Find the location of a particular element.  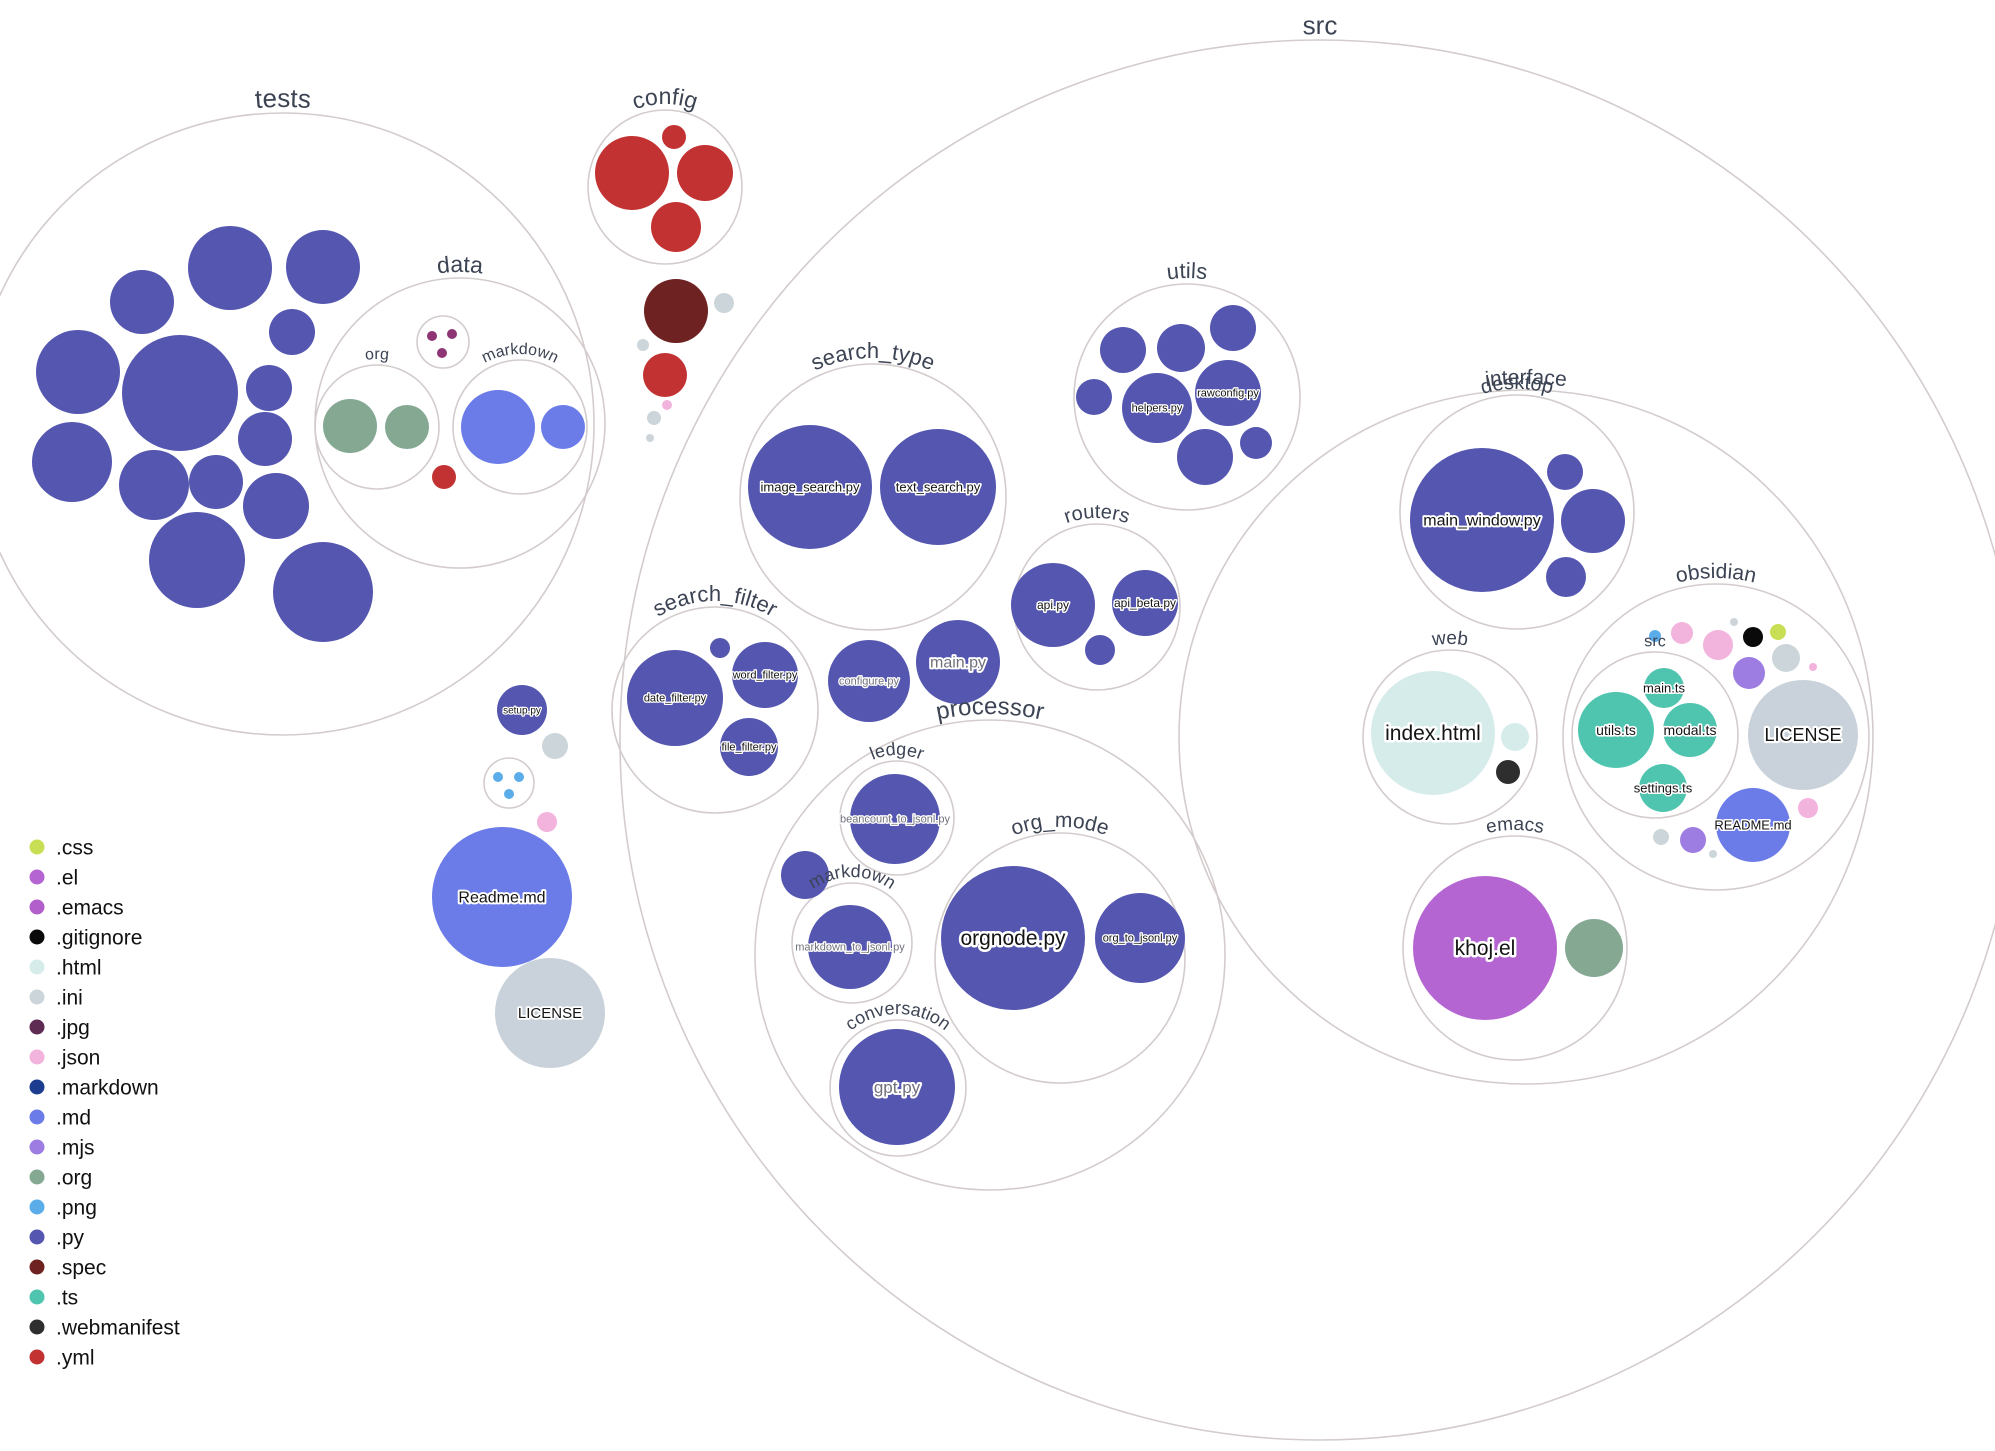

file-circle-Readme.md is located at coordinates (502, 897).